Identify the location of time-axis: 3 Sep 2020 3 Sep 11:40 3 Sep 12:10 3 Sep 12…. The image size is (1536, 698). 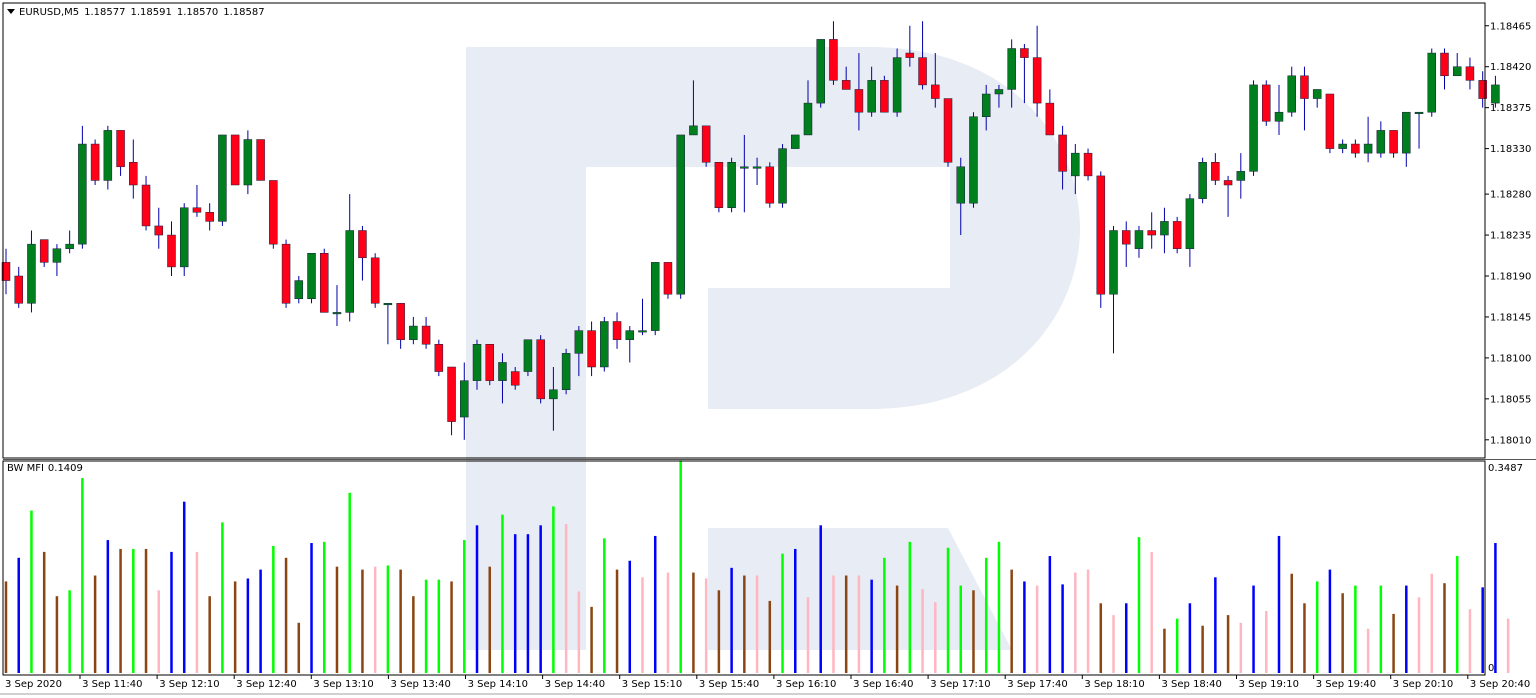
(767, 682).